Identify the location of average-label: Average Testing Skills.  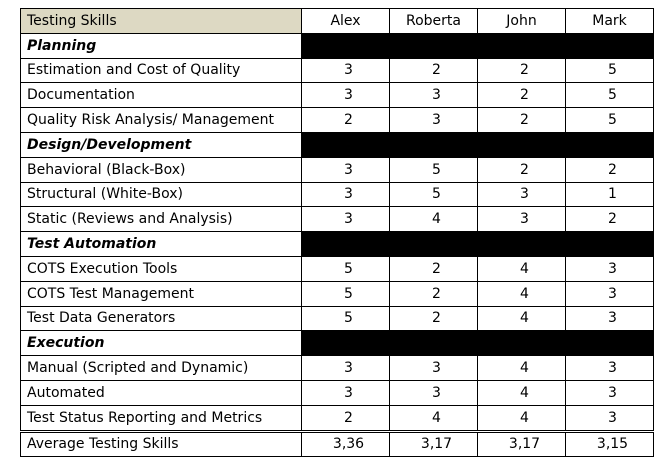
(161, 443).